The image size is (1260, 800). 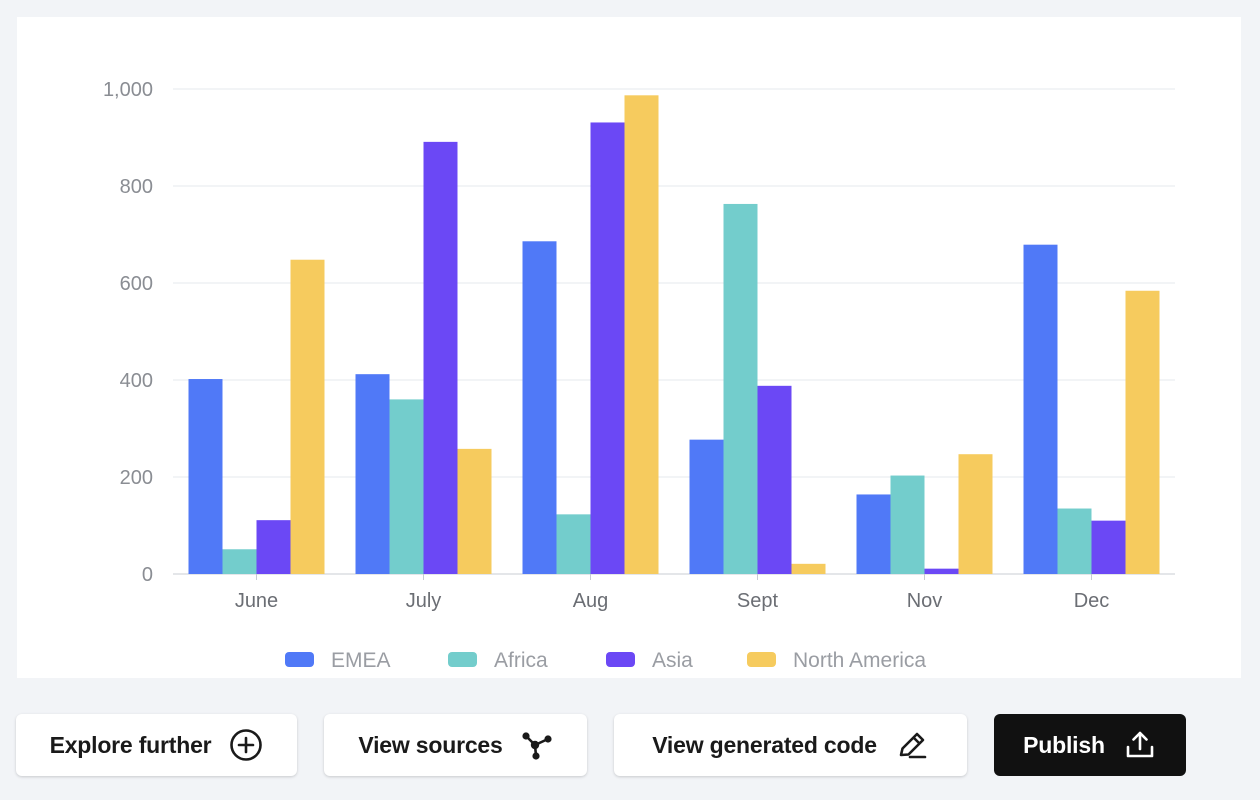 I want to click on view-generated-code-button: View generated code, so click(x=790, y=745).